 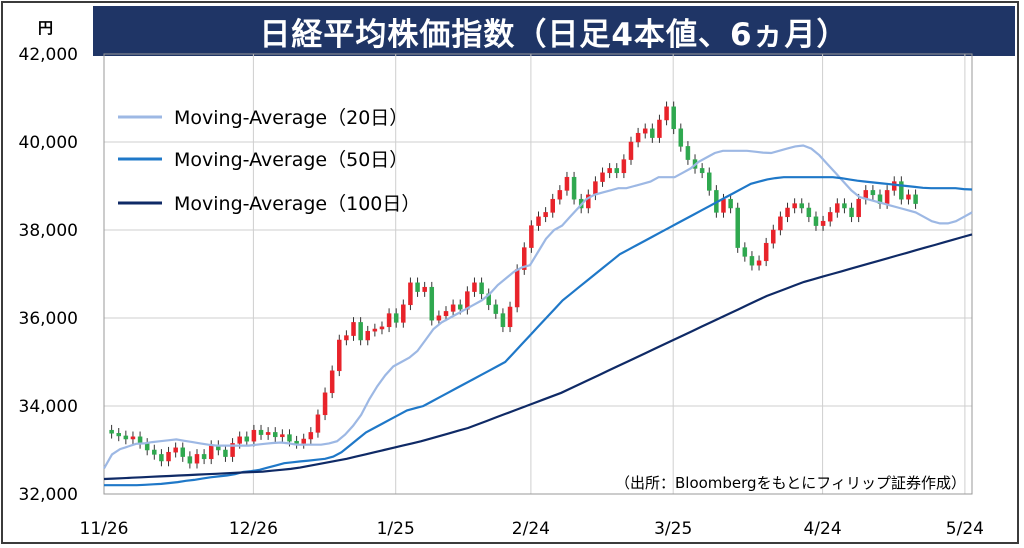 What do you see at coordinates (790, 483) in the screenshot?
I see `source-note: （出所：Bloombergをもとにフィリップ証券作成）` at bounding box center [790, 483].